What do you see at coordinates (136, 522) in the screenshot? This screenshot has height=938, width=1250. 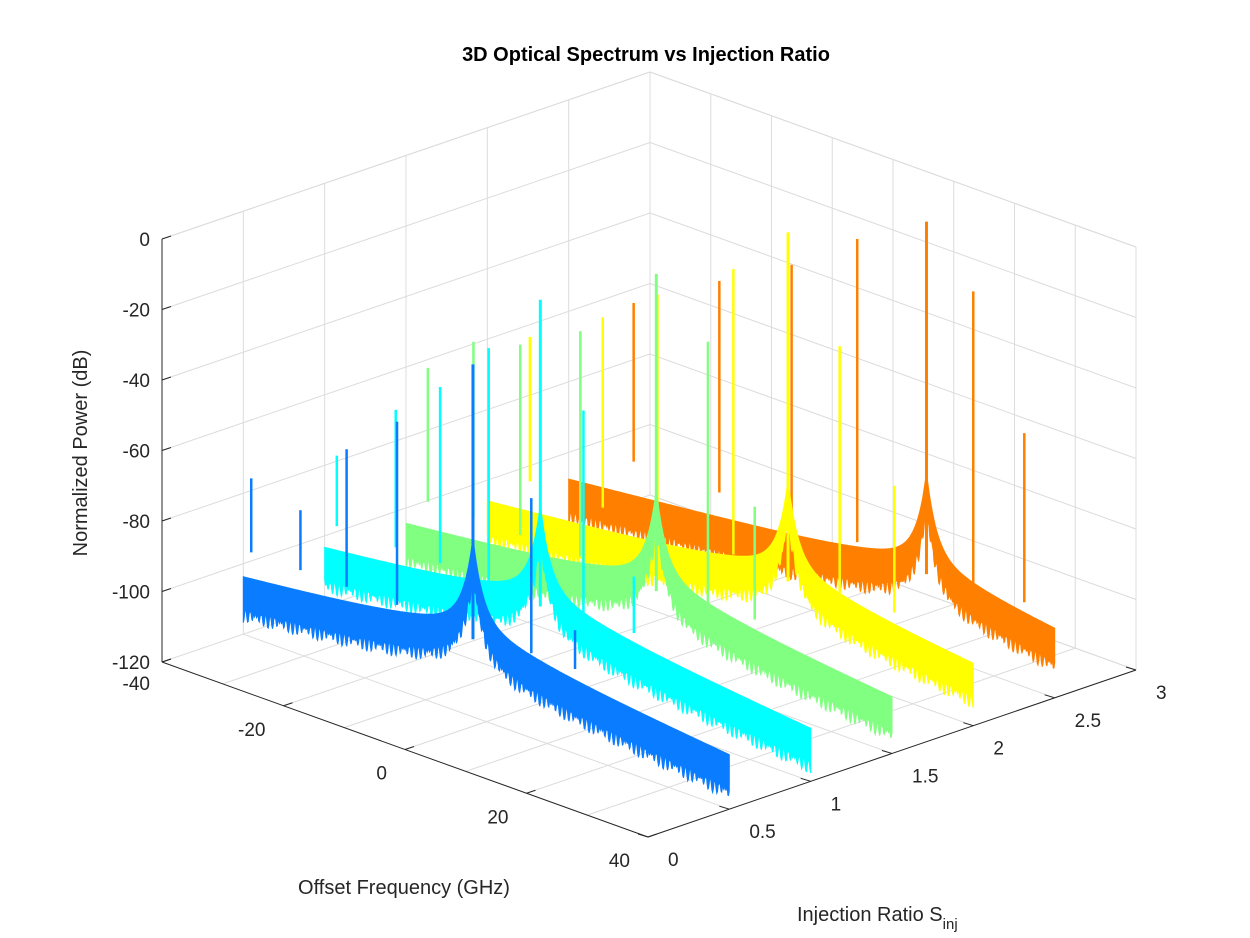 I see `z-tick-label: -80` at bounding box center [136, 522].